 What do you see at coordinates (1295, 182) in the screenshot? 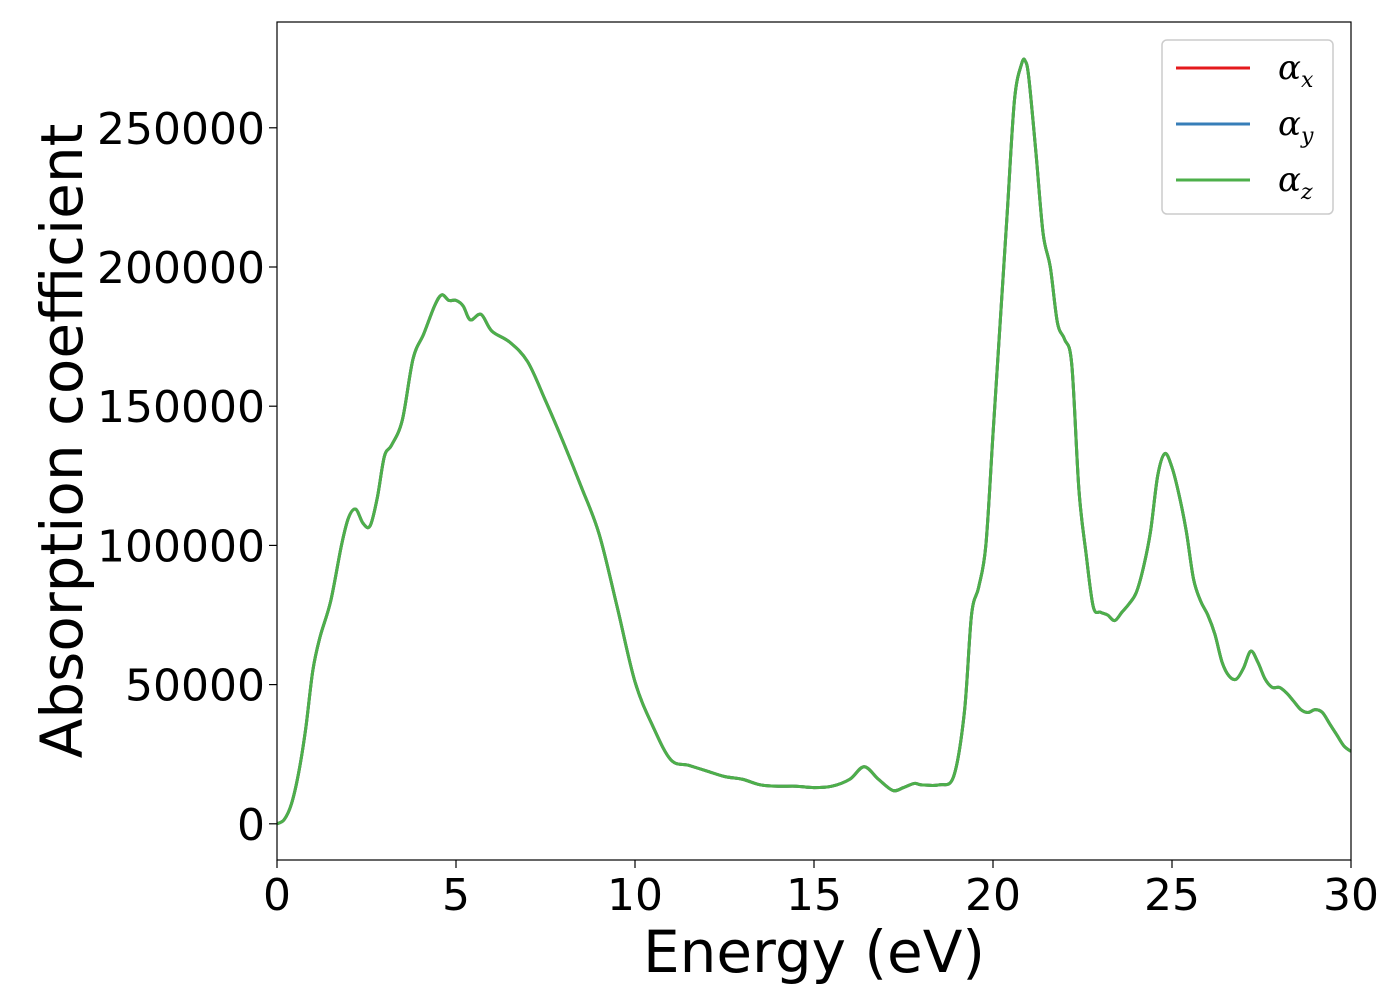
I see `legend-entry-label: αz` at bounding box center [1295, 182].